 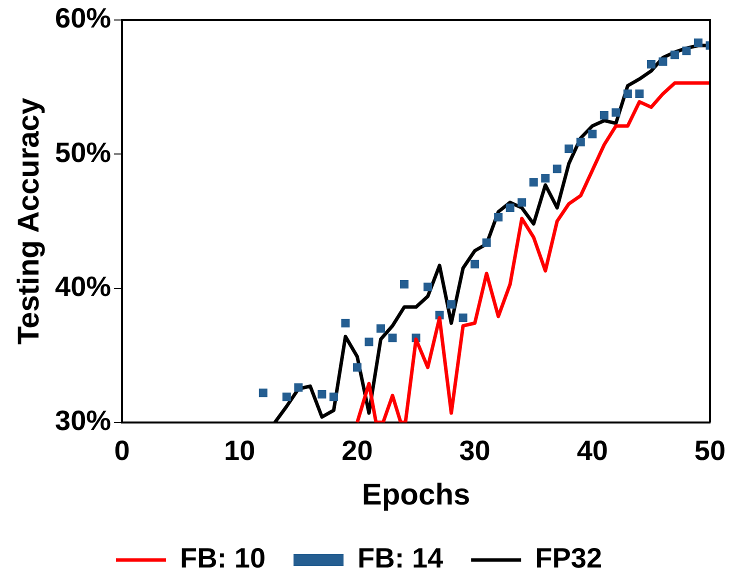 I want to click on legend-label: FP32, so click(x=568, y=558).